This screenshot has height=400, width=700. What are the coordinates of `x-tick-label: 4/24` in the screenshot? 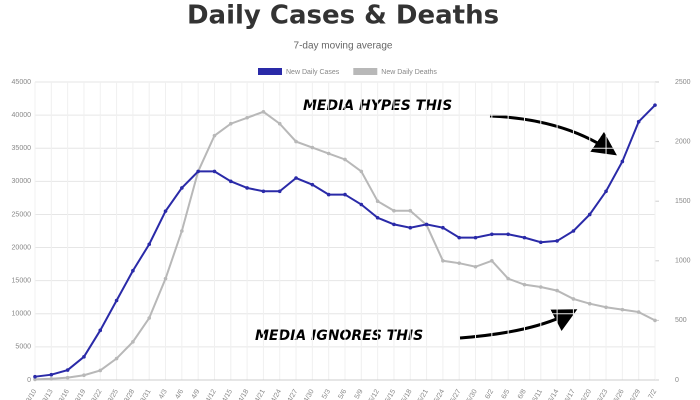 It's located at (276, 394).